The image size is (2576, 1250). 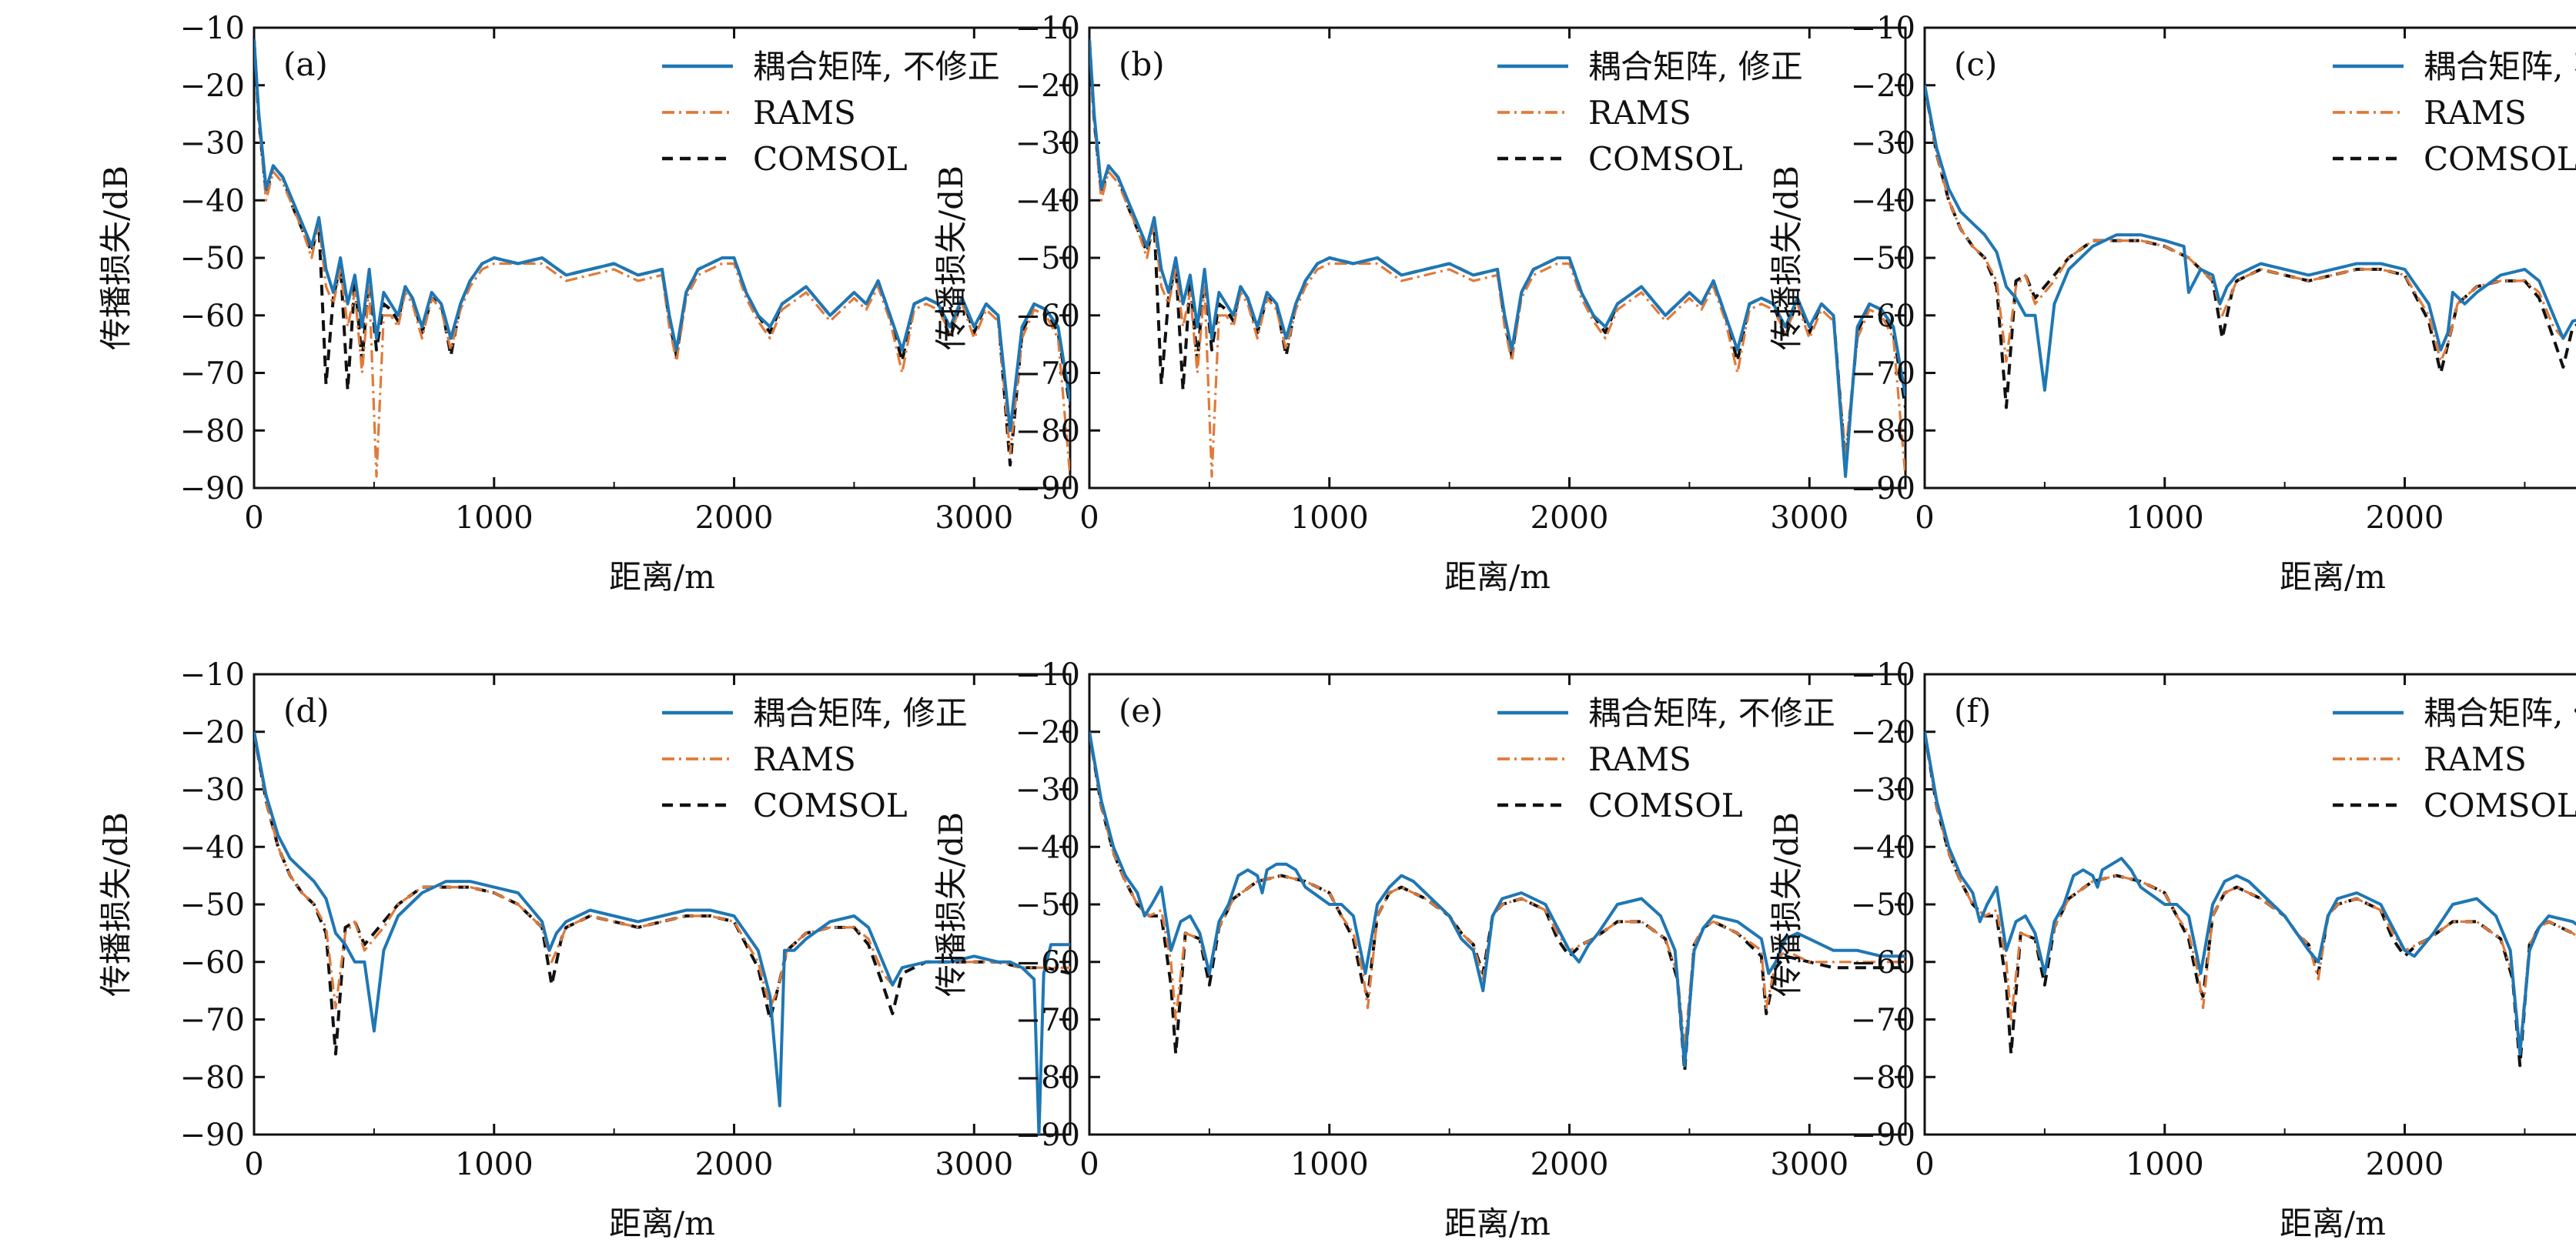 I want to click on series-line-dashed, so click(x=2251, y=247).